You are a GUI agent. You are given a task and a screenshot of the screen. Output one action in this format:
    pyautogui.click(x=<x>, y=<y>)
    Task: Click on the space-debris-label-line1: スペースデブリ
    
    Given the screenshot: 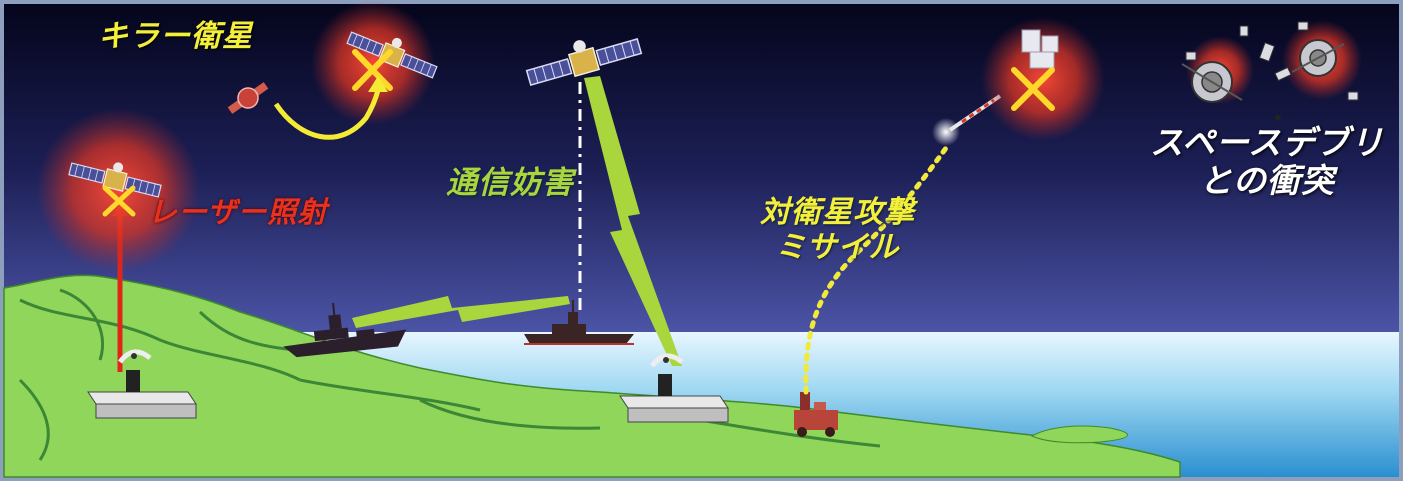 What is the action you would take?
    pyautogui.click(x=1267, y=143)
    